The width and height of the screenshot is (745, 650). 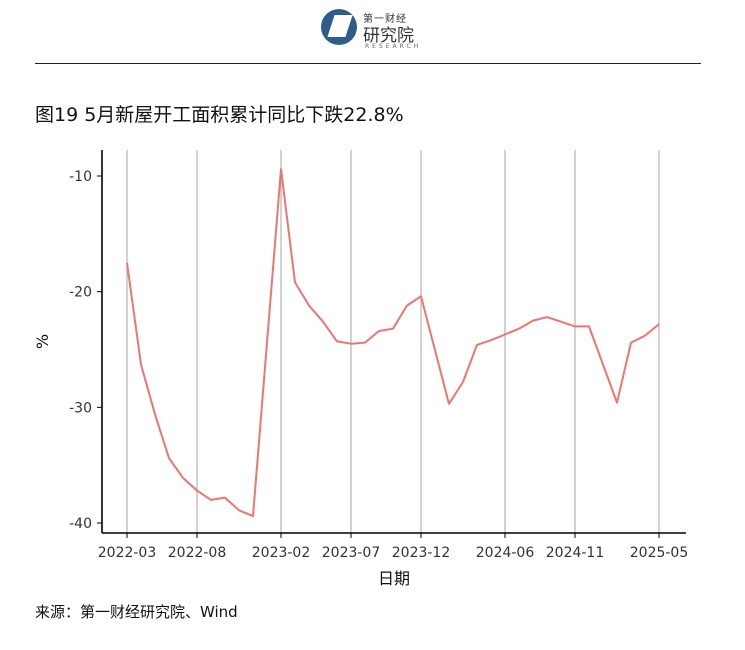 What do you see at coordinates (659, 553) in the screenshot?
I see `x-tick-label: 2025-05` at bounding box center [659, 553].